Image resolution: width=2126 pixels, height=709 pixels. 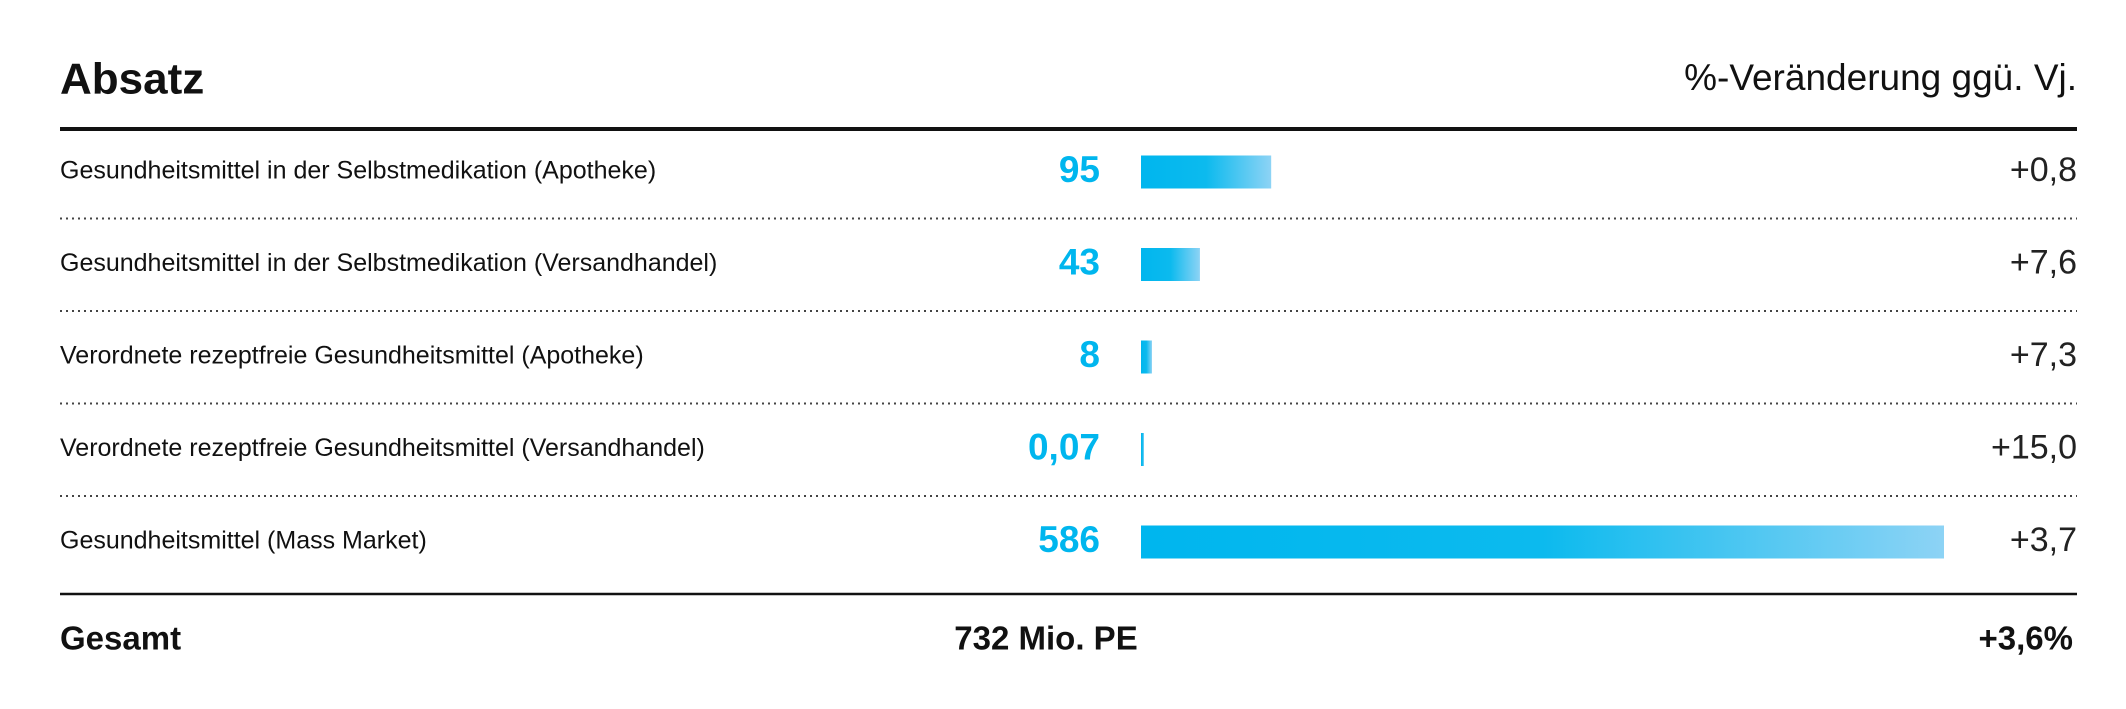 I want to click on value-label: 586, so click(x=1069, y=539).